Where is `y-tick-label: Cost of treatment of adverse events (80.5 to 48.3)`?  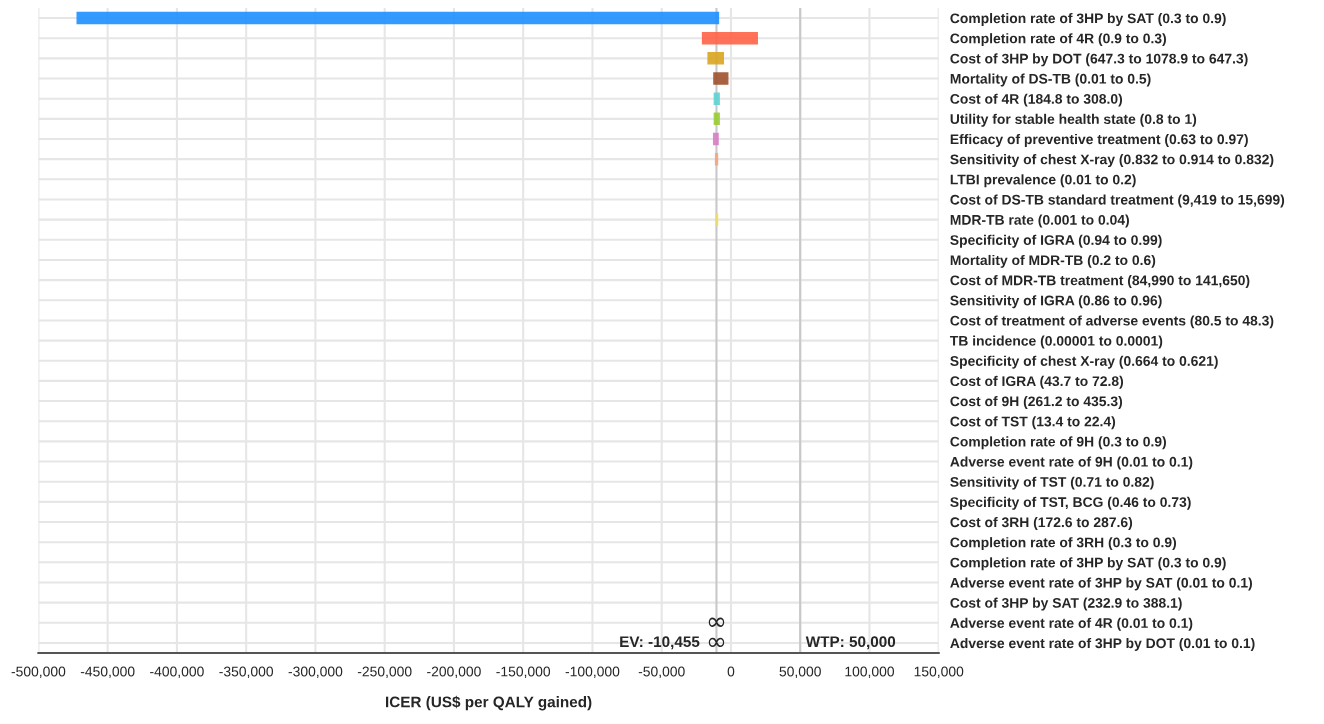
y-tick-label: Cost of treatment of adverse events (80.5 to 48.3) is located at coordinates (1112, 322).